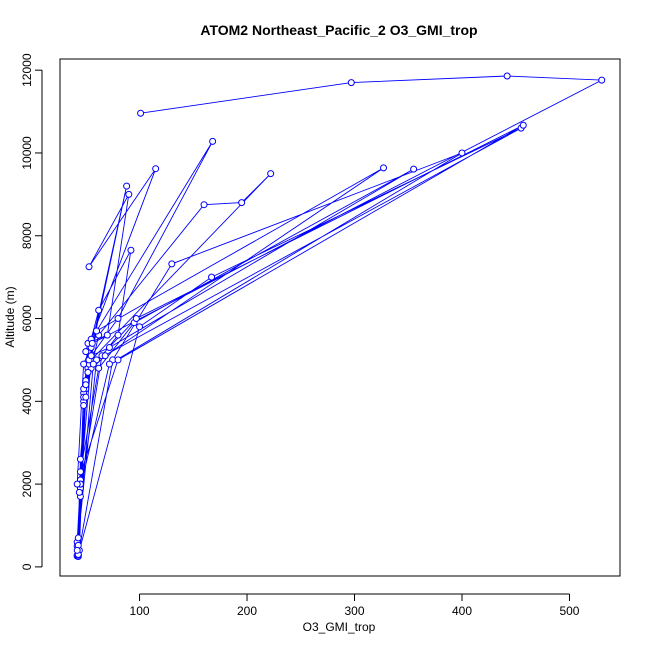 Image resolution: width=650 pixels, height=650 pixels. What do you see at coordinates (27, 235) in the screenshot?
I see `y-tick-label: 8000` at bounding box center [27, 235].